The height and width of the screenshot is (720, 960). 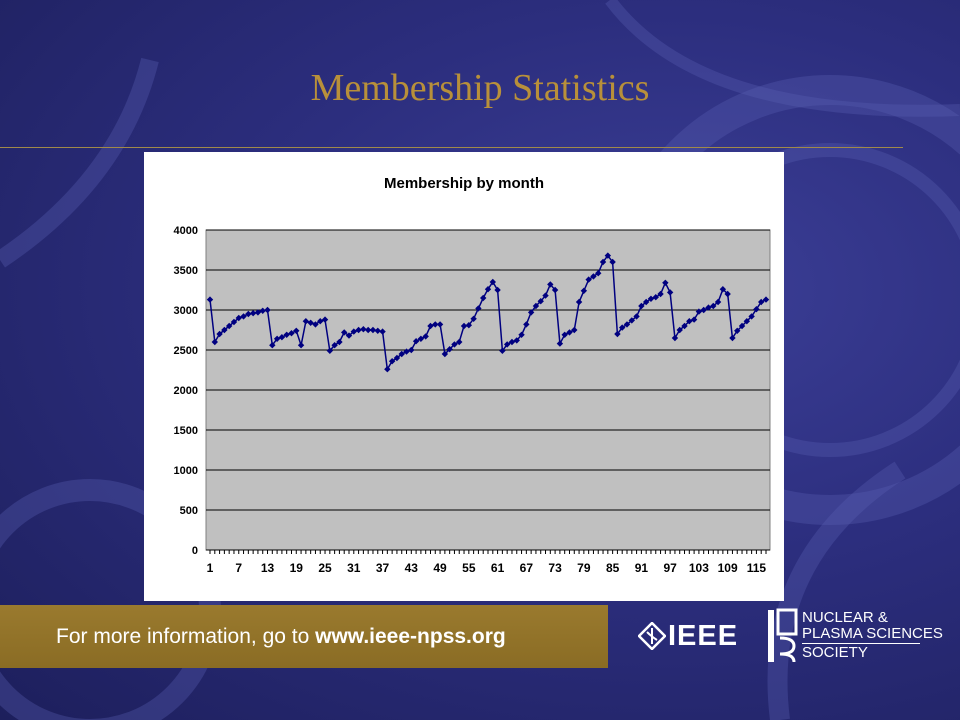 What do you see at coordinates (555, 568) in the screenshot?
I see `x-tick-label: 73` at bounding box center [555, 568].